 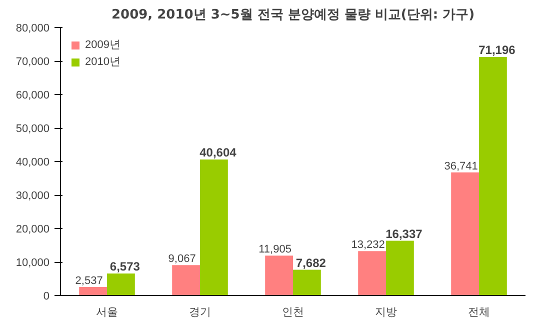 I want to click on data-label: 9,067, so click(x=182, y=259).